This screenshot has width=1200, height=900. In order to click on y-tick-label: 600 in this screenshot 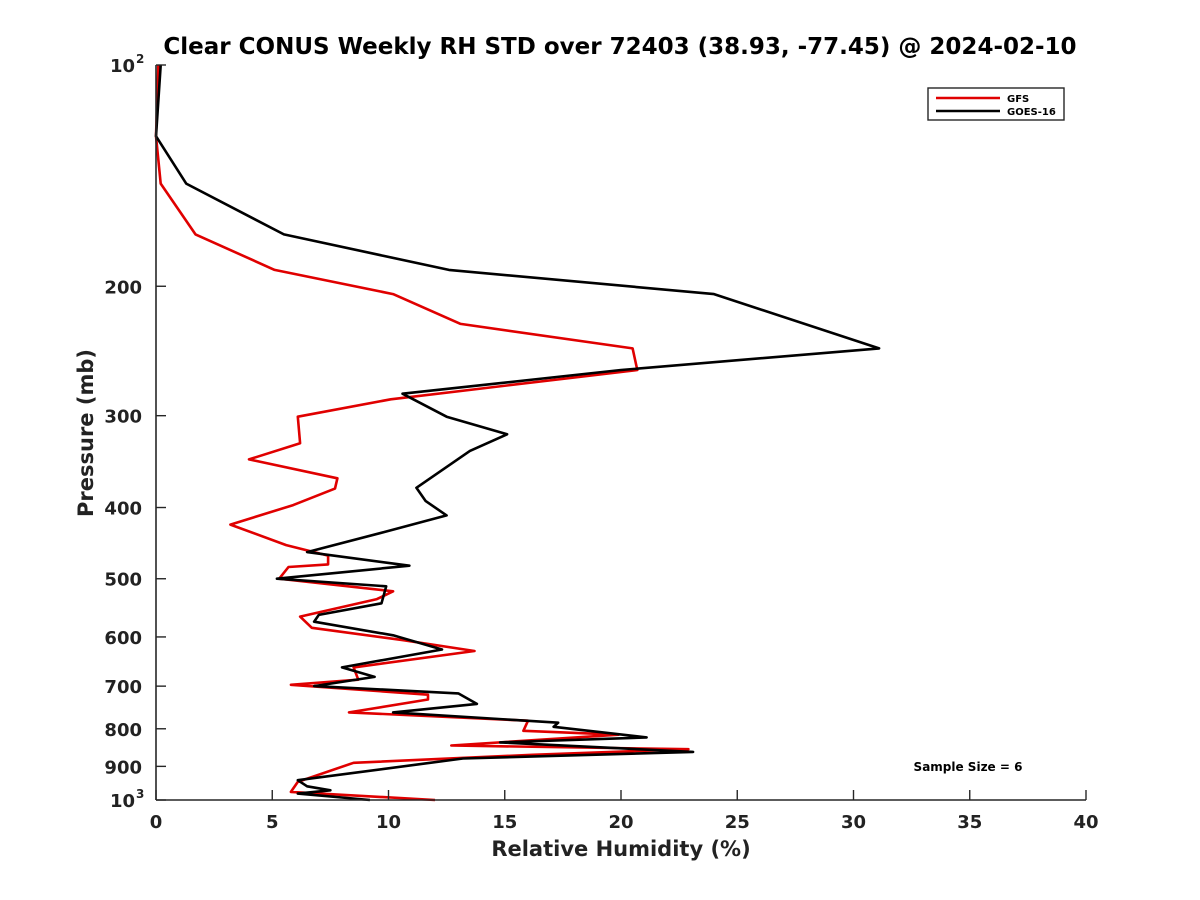, I will do `click(123, 638)`.